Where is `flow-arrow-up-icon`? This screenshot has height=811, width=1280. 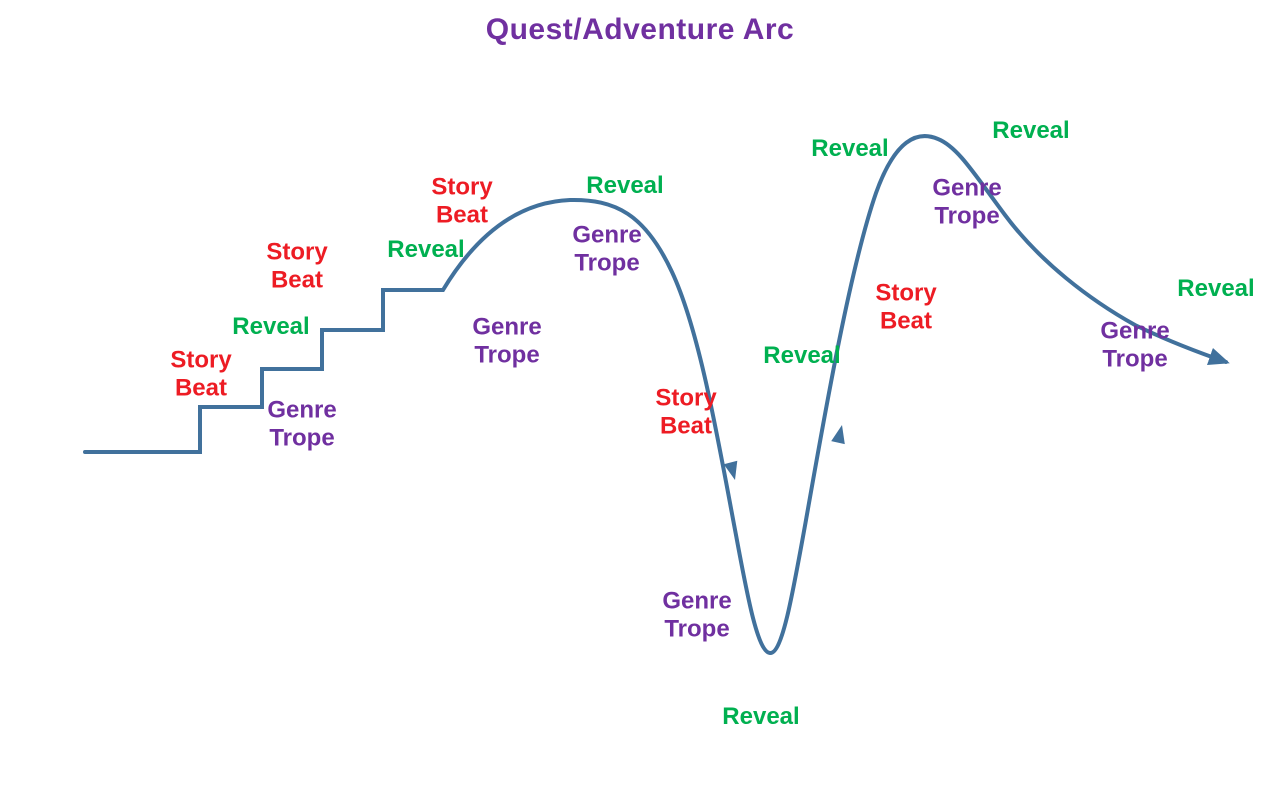
flow-arrow-up-icon is located at coordinates (838, 435).